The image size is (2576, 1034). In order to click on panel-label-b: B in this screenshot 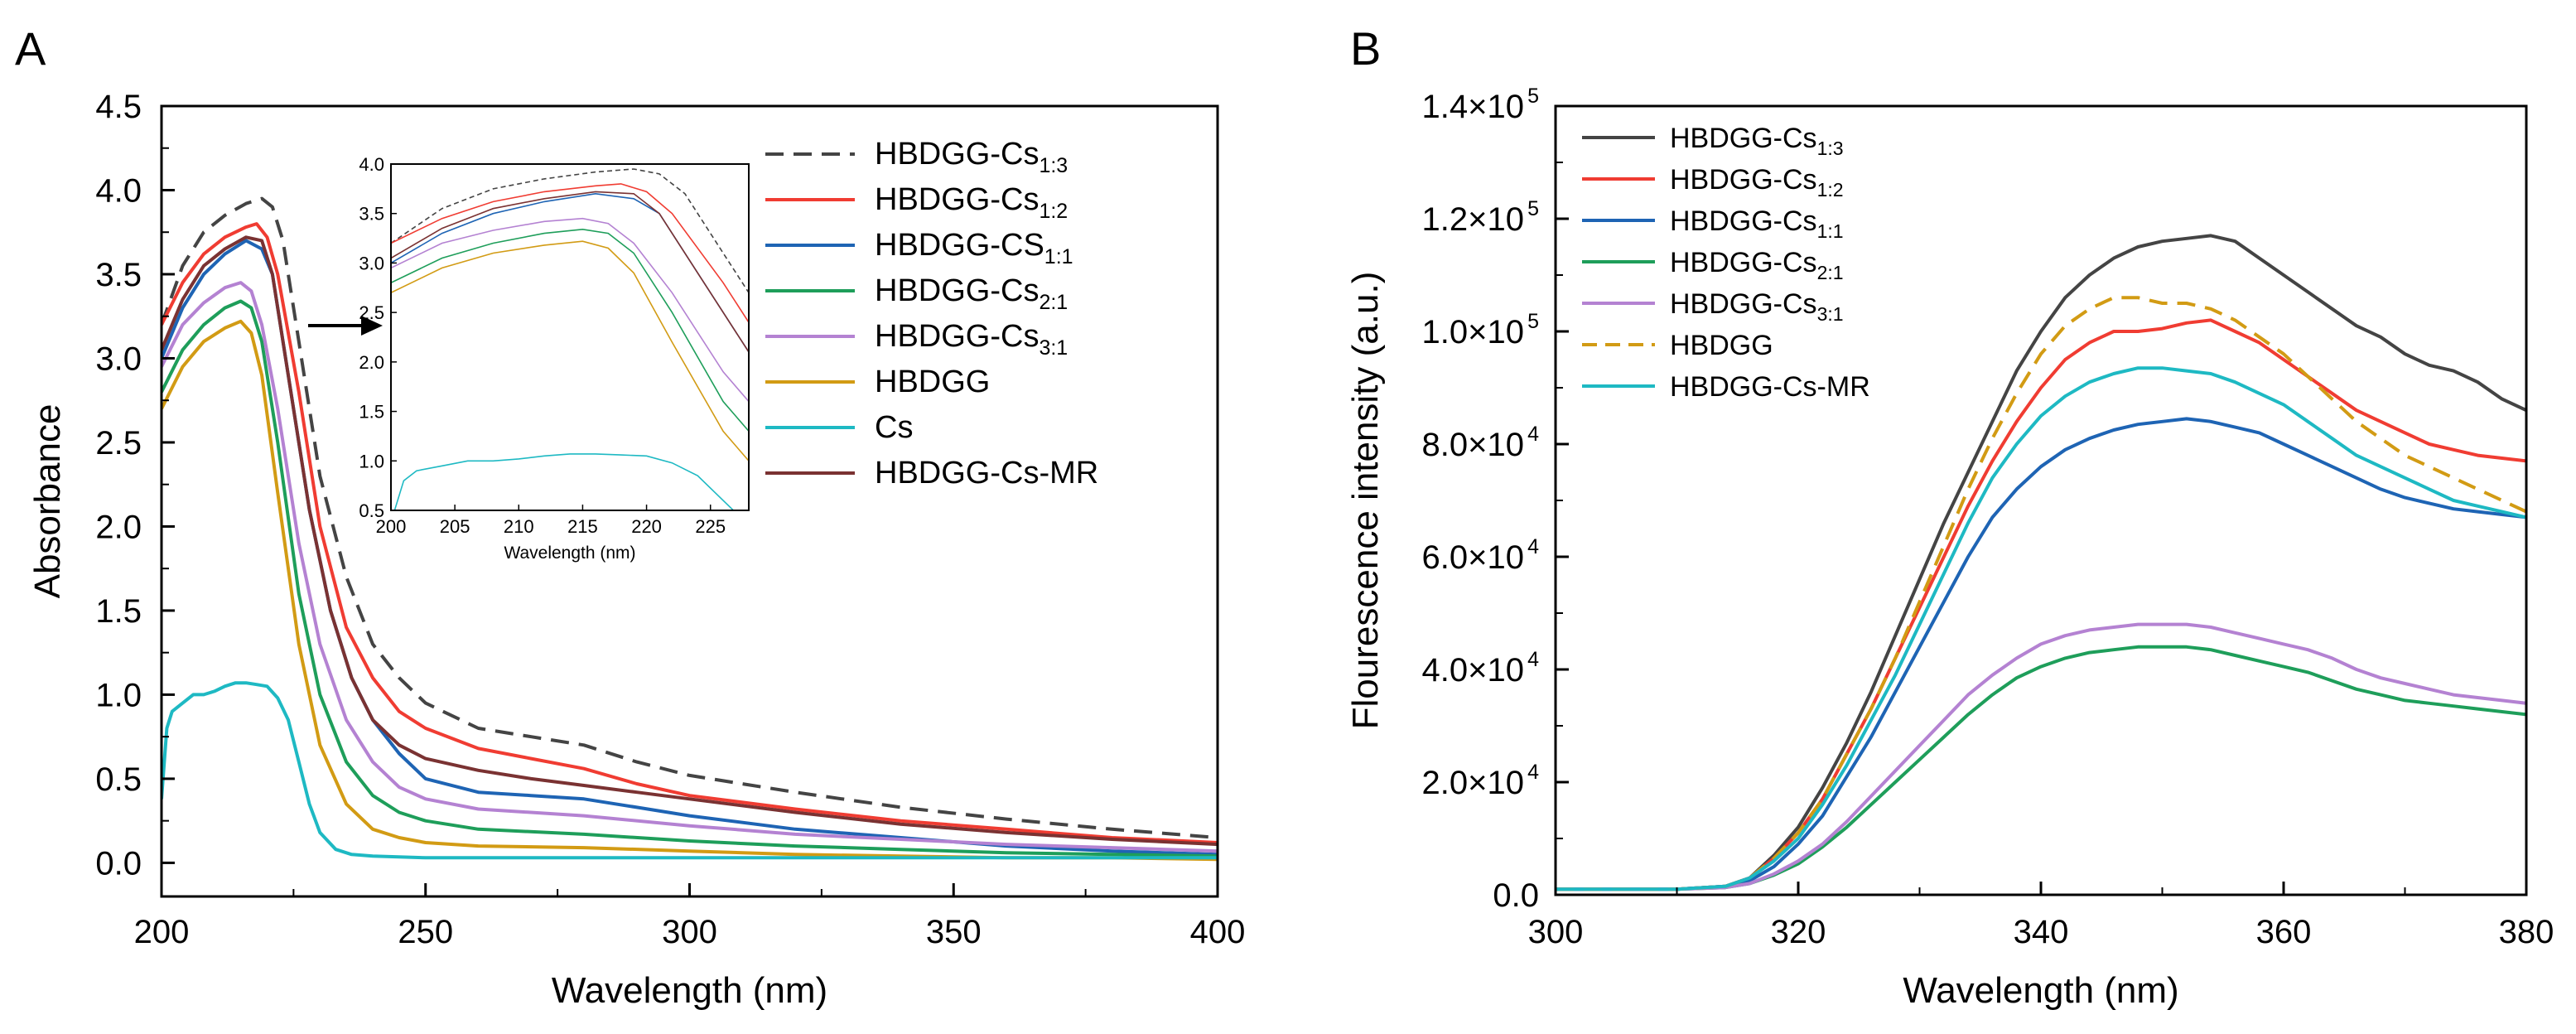, I will do `click(1366, 49)`.